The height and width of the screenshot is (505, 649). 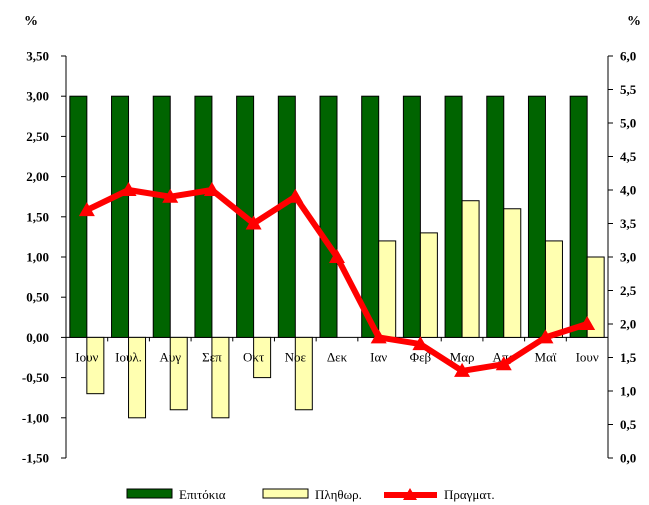 What do you see at coordinates (338, 494) in the screenshot?
I see `legend-label-inflation: Πληθωρ.` at bounding box center [338, 494].